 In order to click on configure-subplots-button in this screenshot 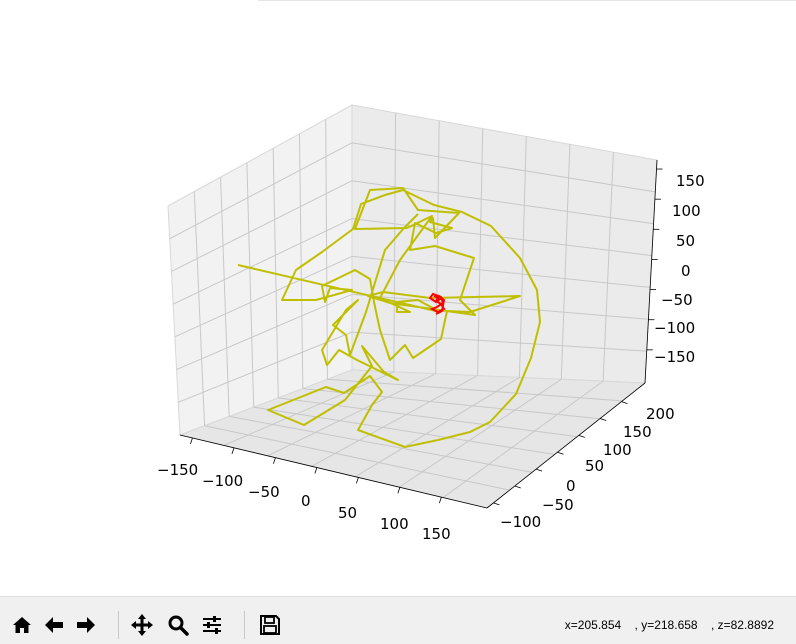, I will do `click(212, 625)`.